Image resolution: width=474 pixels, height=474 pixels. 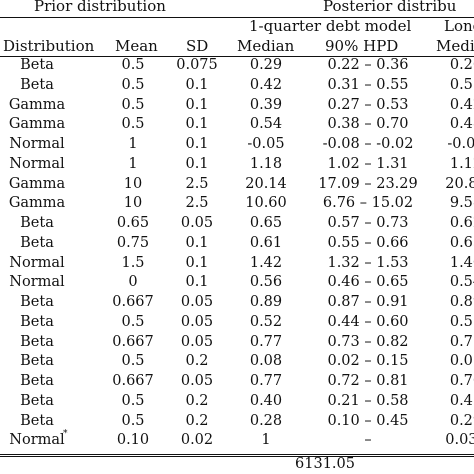 What do you see at coordinates (266, 242) in the screenshot?
I see `median-cell: 0.61` at bounding box center [266, 242].